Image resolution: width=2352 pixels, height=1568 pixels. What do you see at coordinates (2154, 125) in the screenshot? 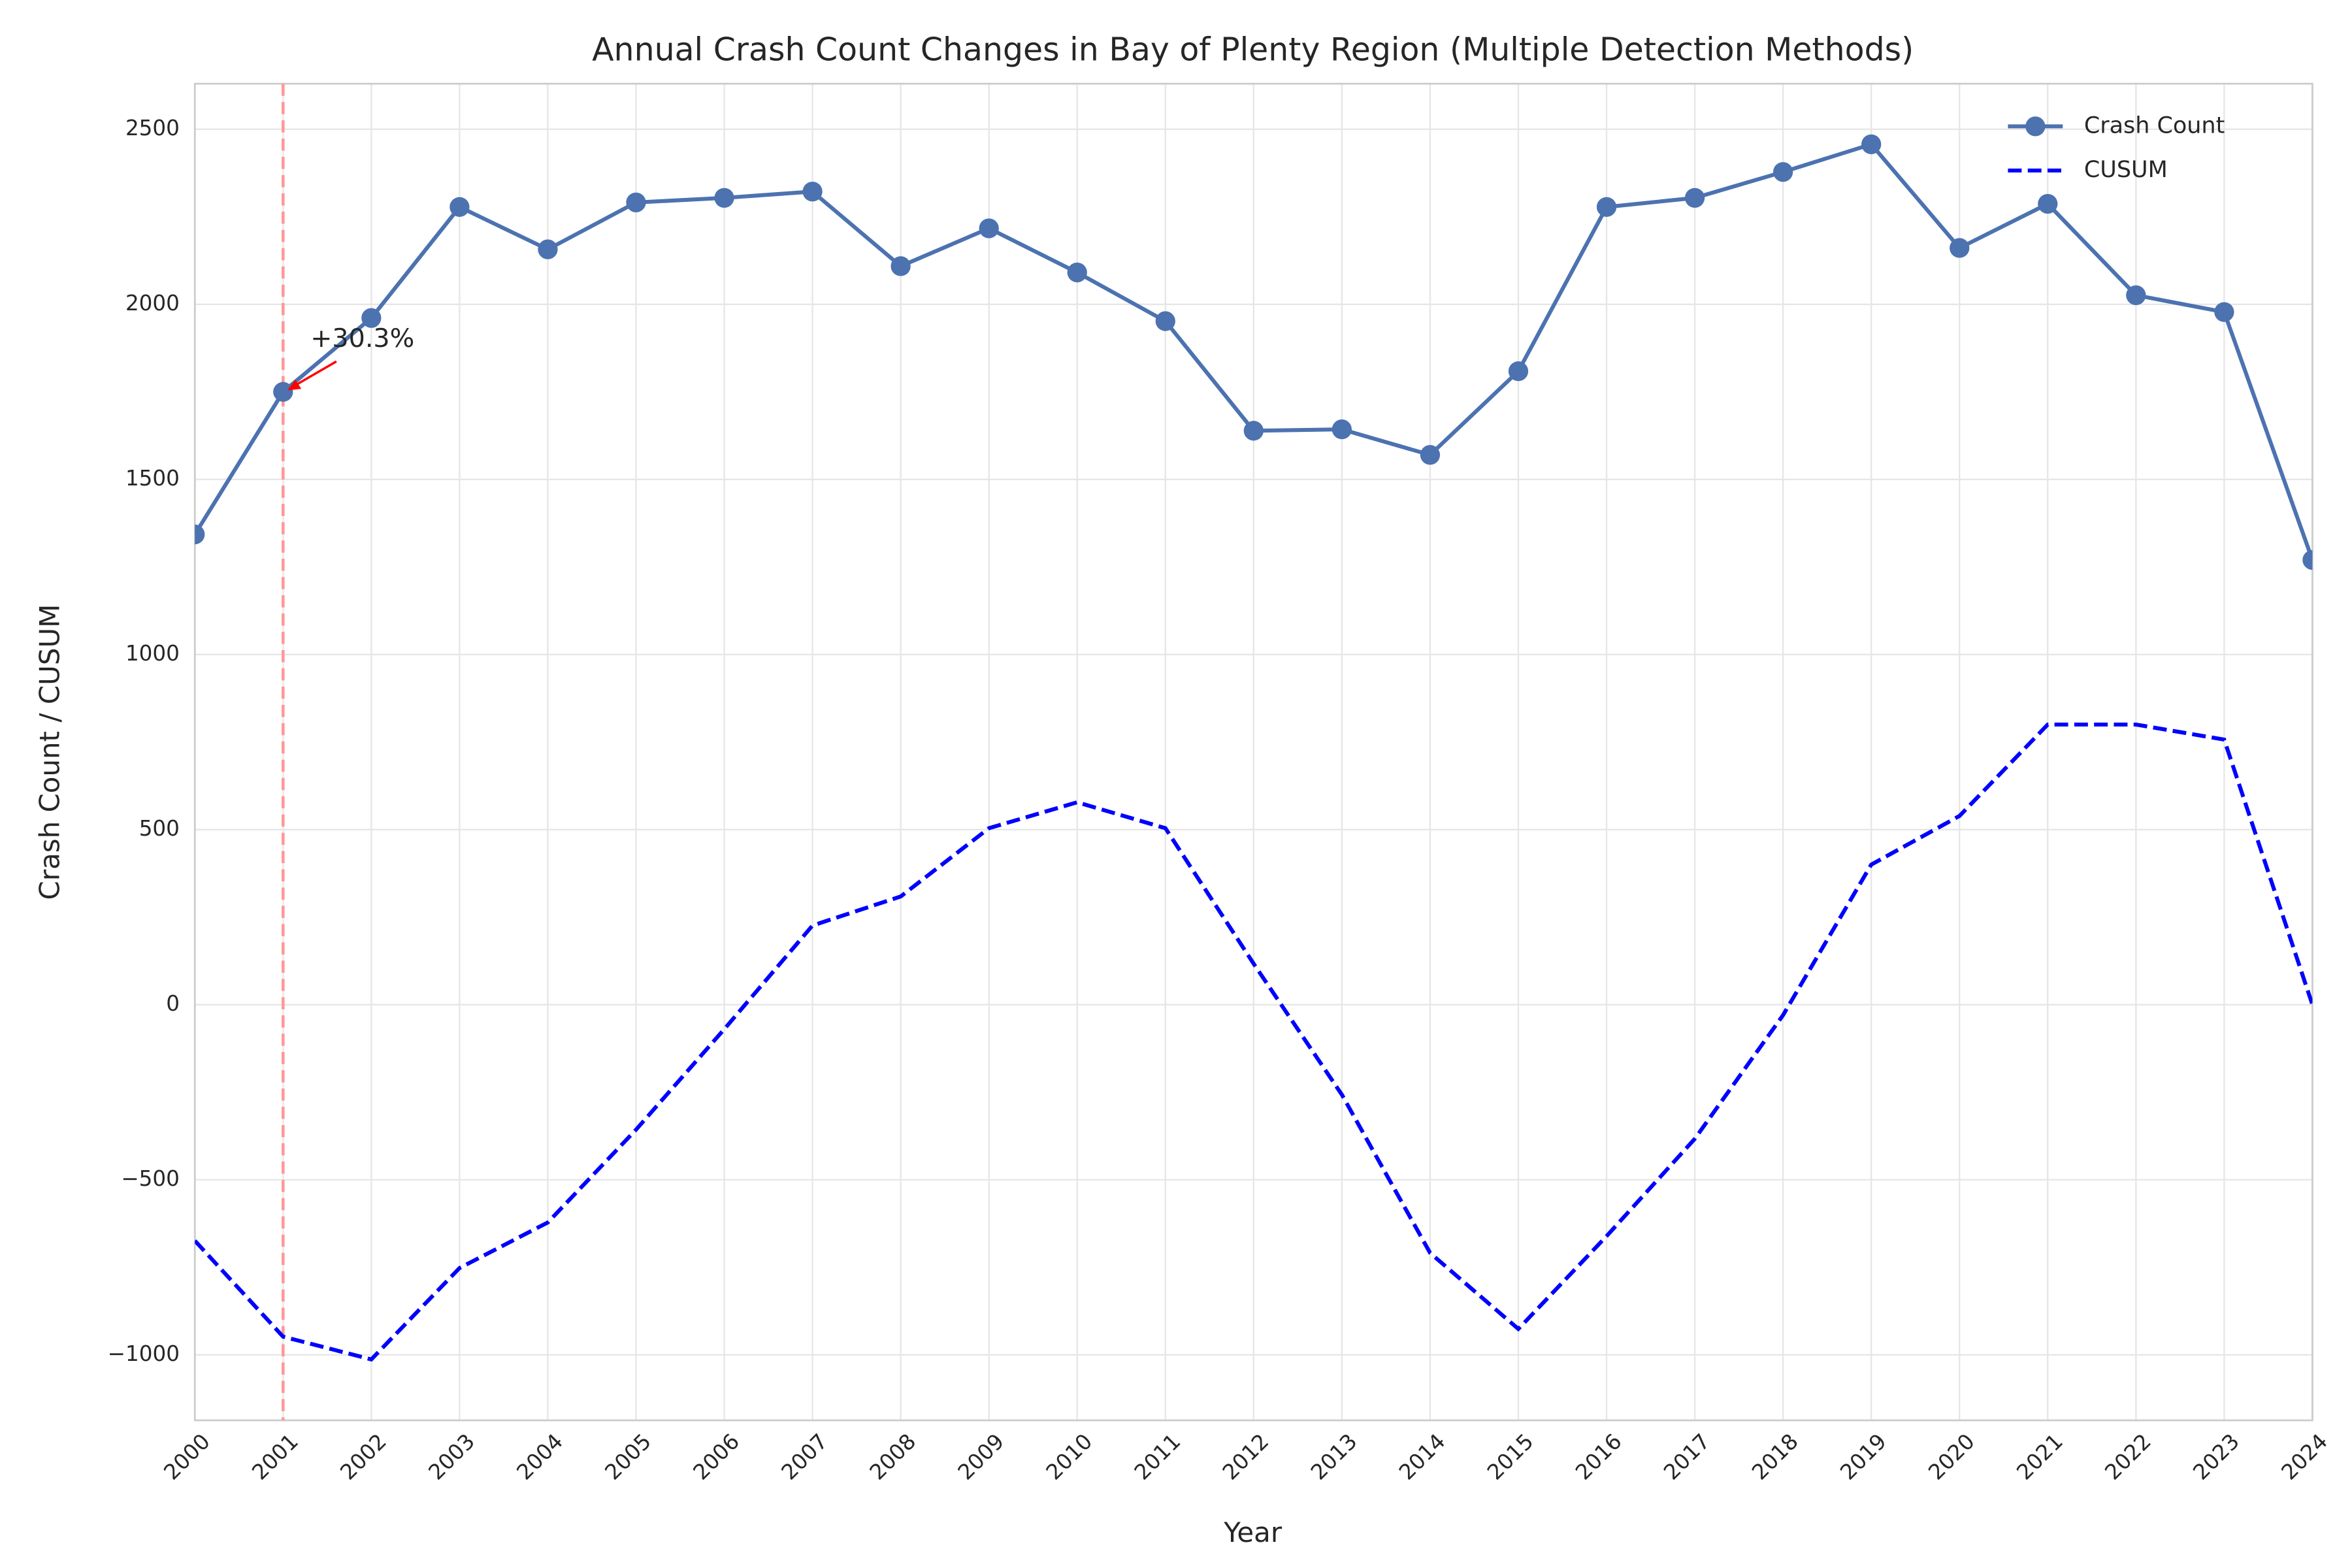
I see `legend-label: Crash Count` at bounding box center [2154, 125].